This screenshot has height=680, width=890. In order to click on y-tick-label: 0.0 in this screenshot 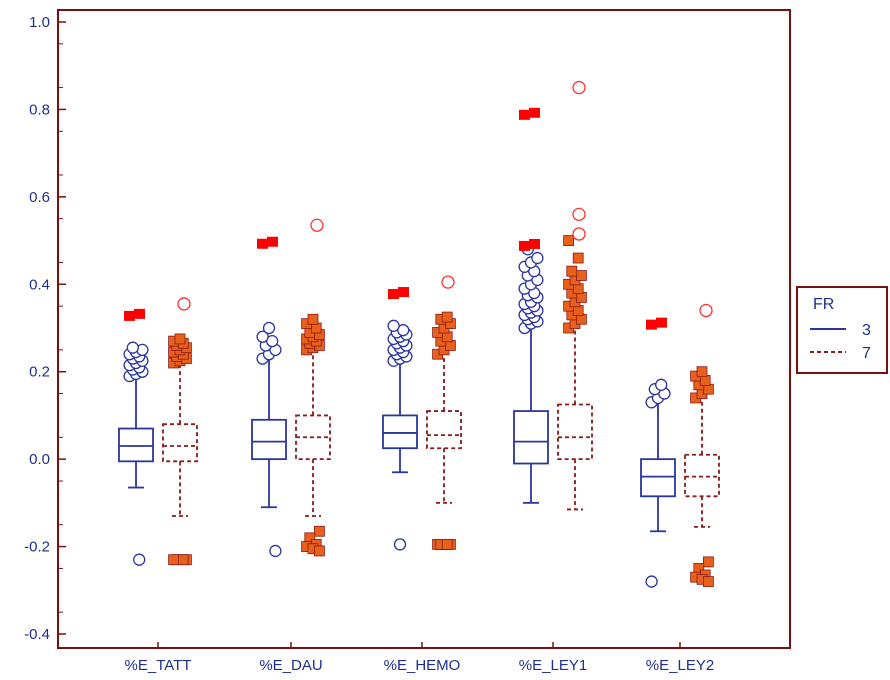, I will do `click(39, 459)`.